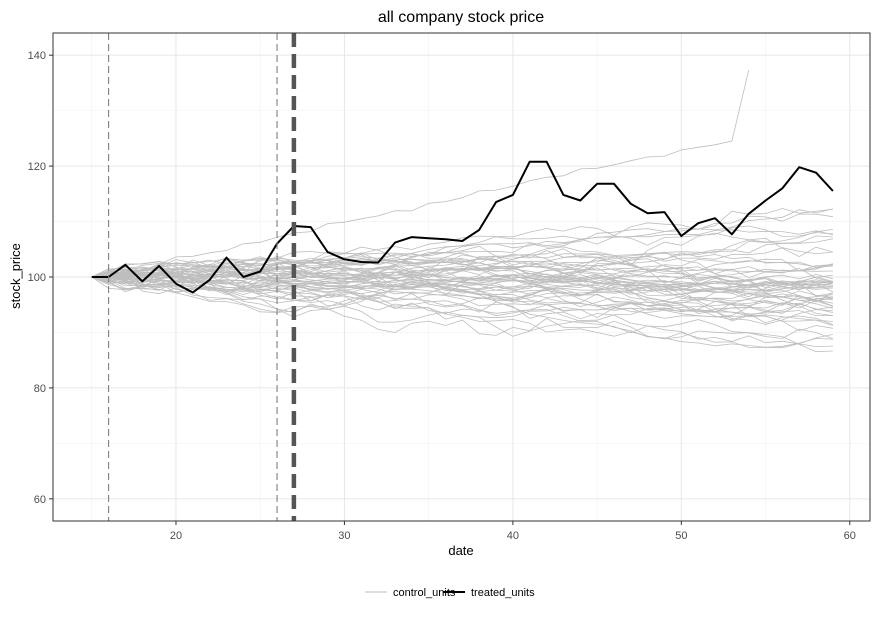 This screenshot has width=879, height=618. Describe the element at coordinates (344, 536) in the screenshot. I see `x-tick-label: 30` at that location.